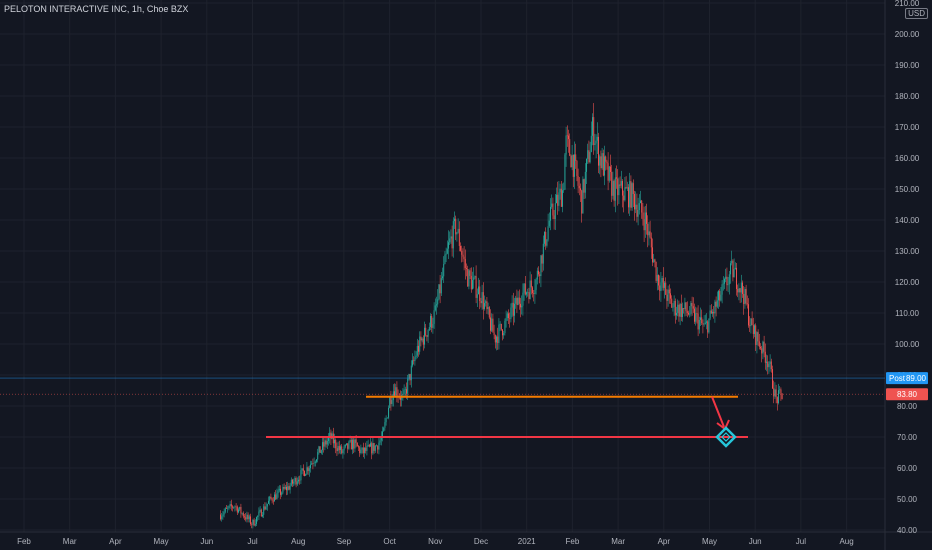  Describe the element at coordinates (618, 541) in the screenshot. I see `time-tick-label: Mar` at that location.